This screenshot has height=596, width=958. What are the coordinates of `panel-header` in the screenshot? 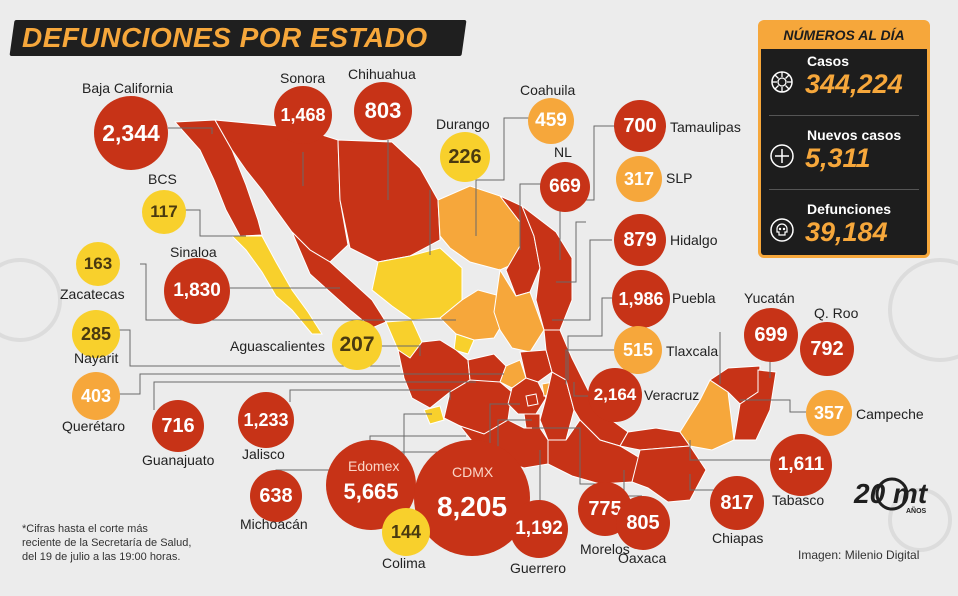 It's located at (844, 36).